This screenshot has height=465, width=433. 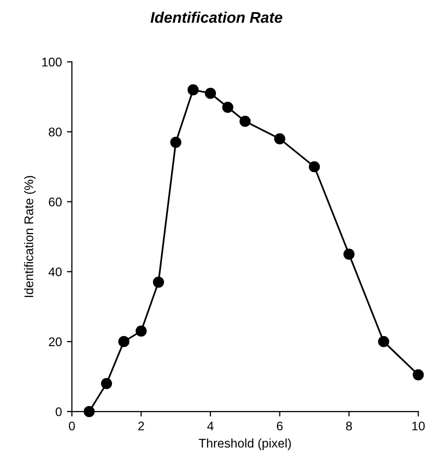 What do you see at coordinates (59, 411) in the screenshot?
I see `y-tick-label: 0` at bounding box center [59, 411].